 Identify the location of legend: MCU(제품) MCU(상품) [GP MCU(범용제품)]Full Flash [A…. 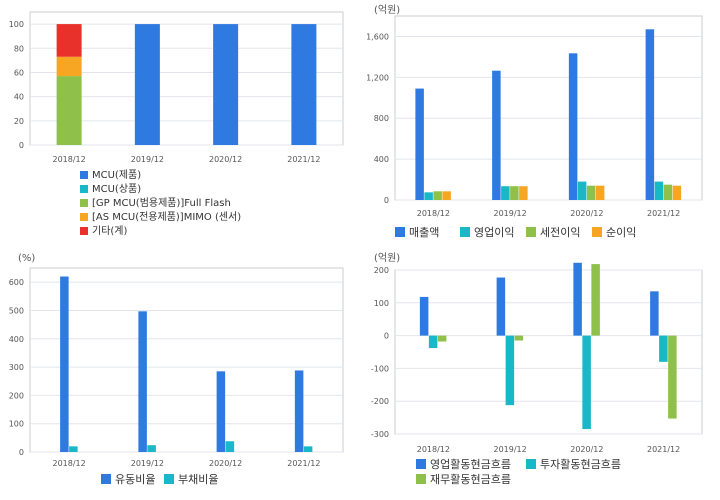
(160, 203).